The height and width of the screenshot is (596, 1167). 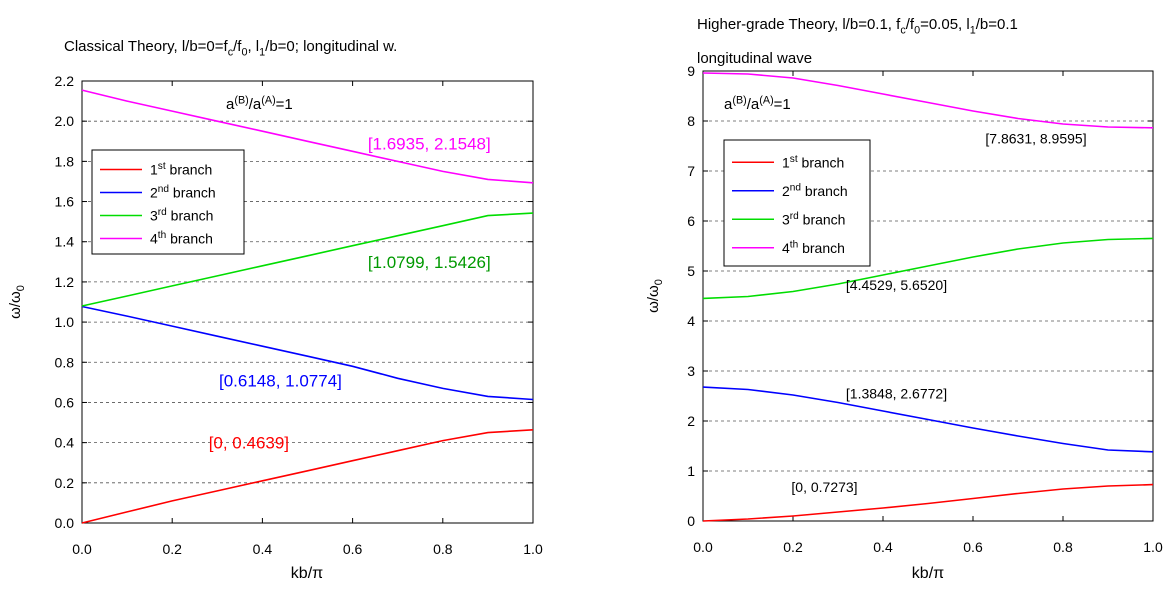 What do you see at coordinates (65, 523) in the screenshot?
I see `y-tick-label: 0.0` at bounding box center [65, 523].